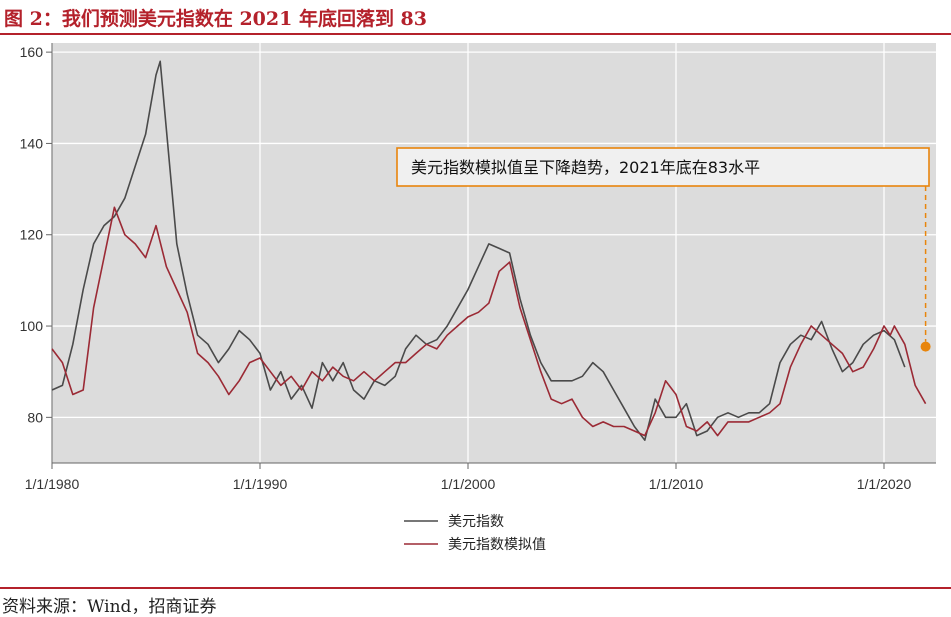  What do you see at coordinates (109, 607) in the screenshot?
I see `source-note: 资料来源：Wind，招商证券` at bounding box center [109, 607].